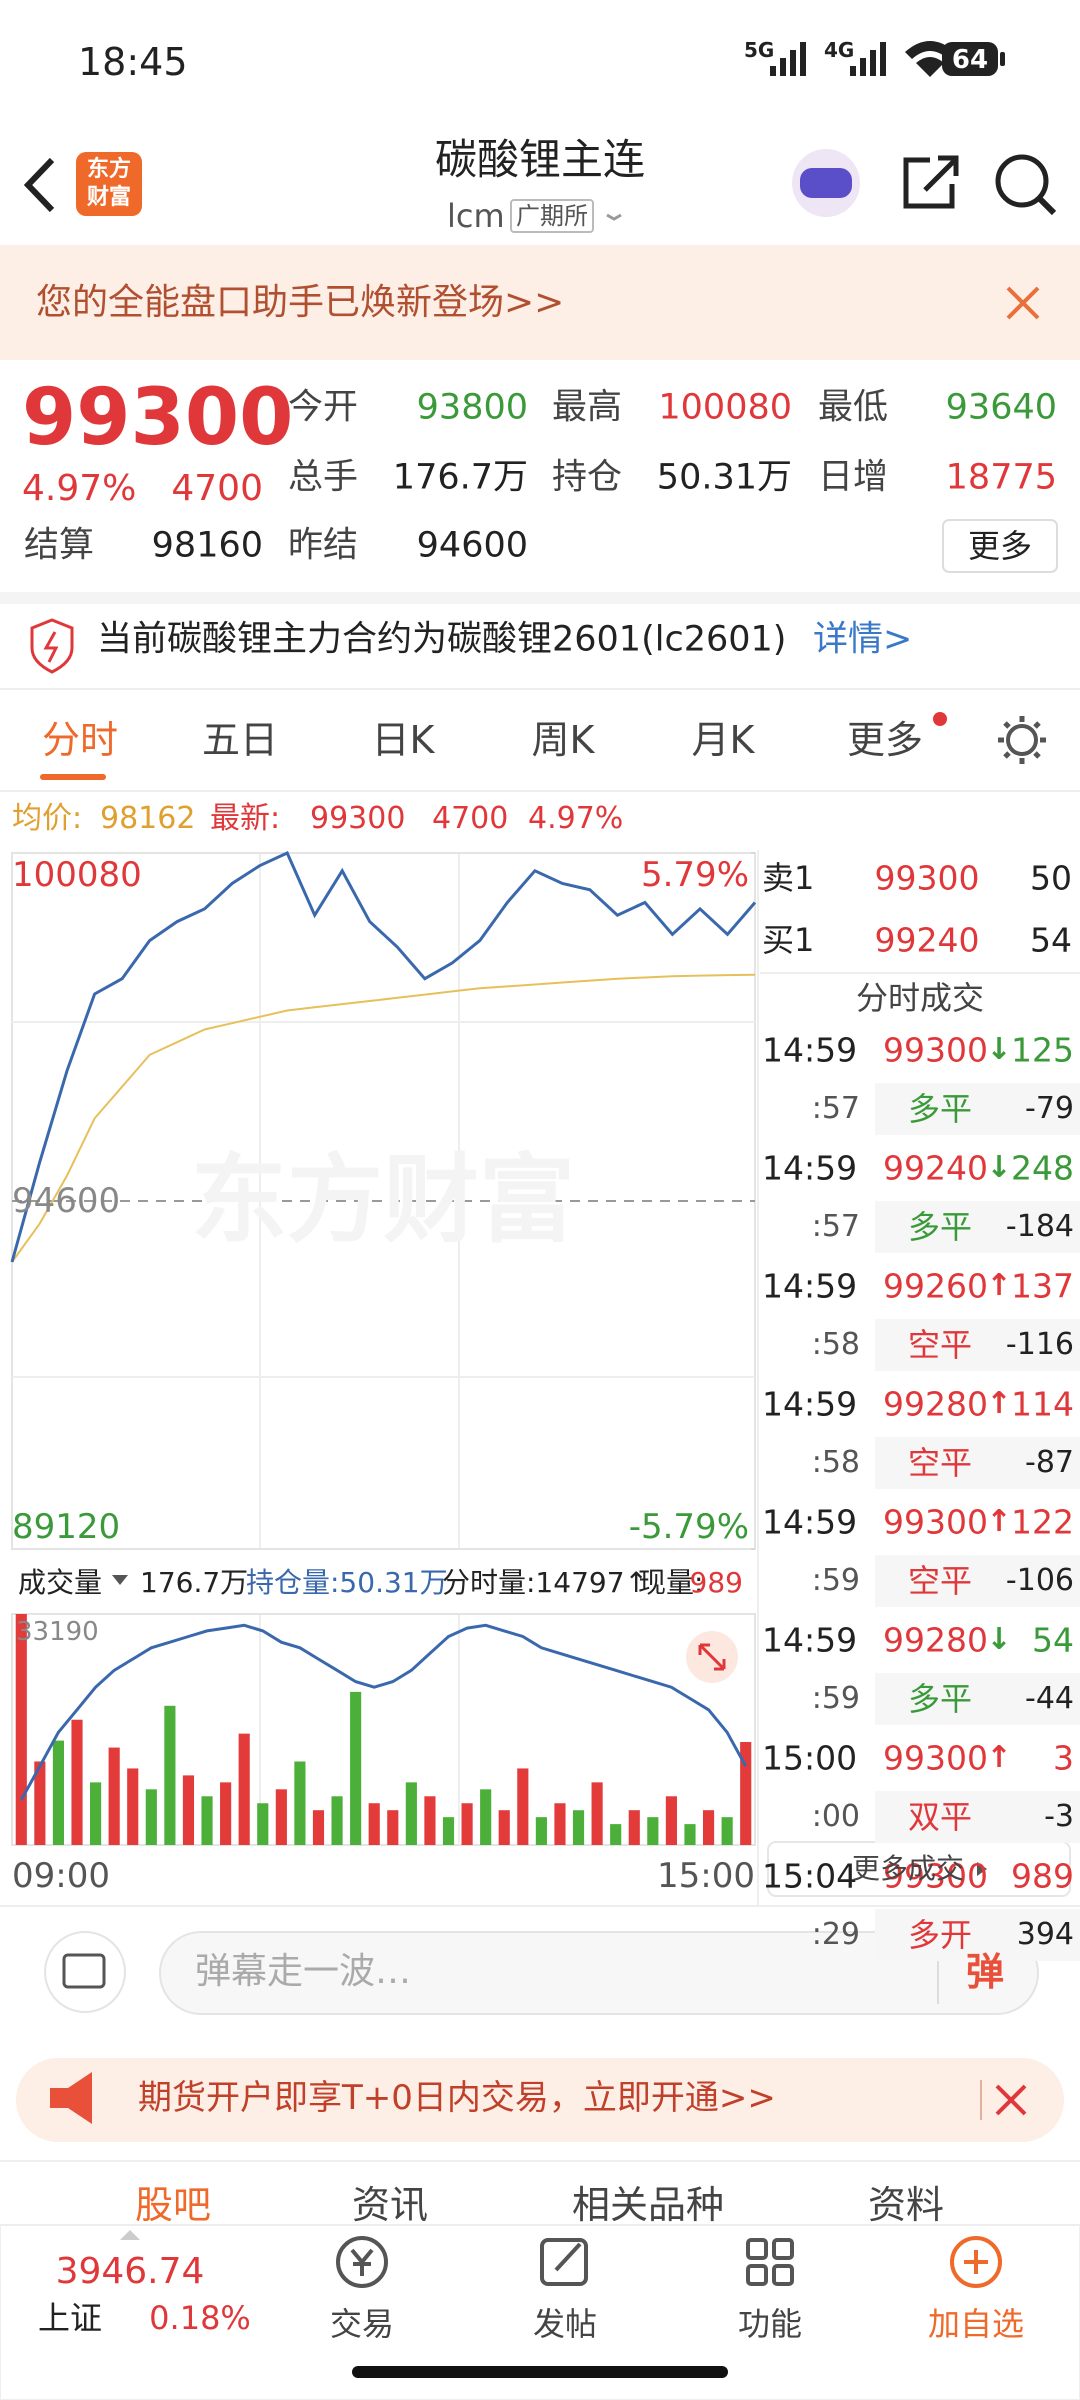 The height and width of the screenshot is (2400, 1080). I want to click on banner-bg, so click(540, 302).